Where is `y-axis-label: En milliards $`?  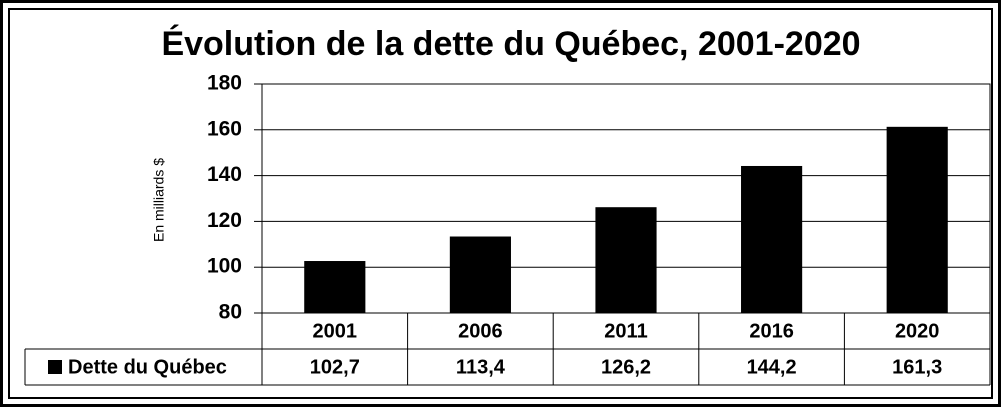 y-axis-label: En milliards $ is located at coordinates (159, 200).